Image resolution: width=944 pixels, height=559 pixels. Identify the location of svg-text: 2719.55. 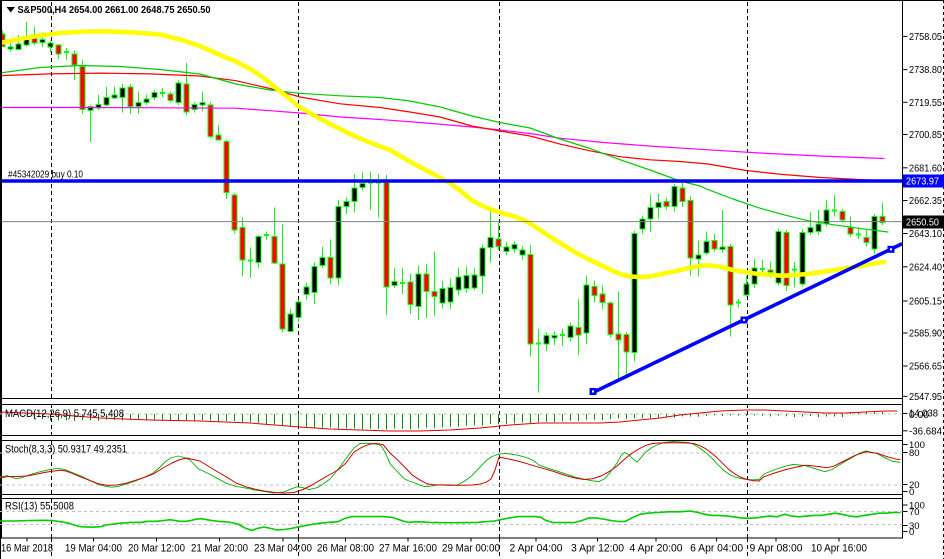
(925, 103).